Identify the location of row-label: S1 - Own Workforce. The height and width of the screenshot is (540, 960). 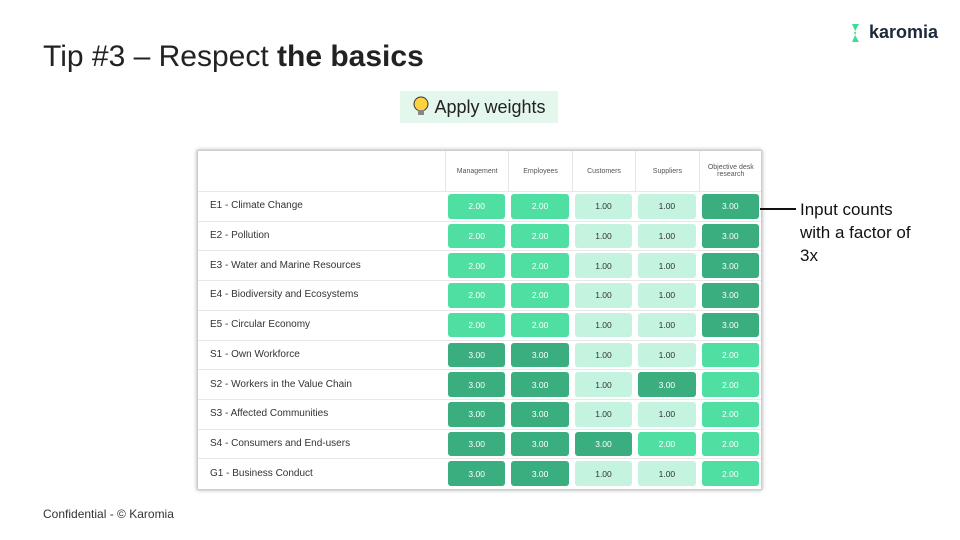
(255, 354).